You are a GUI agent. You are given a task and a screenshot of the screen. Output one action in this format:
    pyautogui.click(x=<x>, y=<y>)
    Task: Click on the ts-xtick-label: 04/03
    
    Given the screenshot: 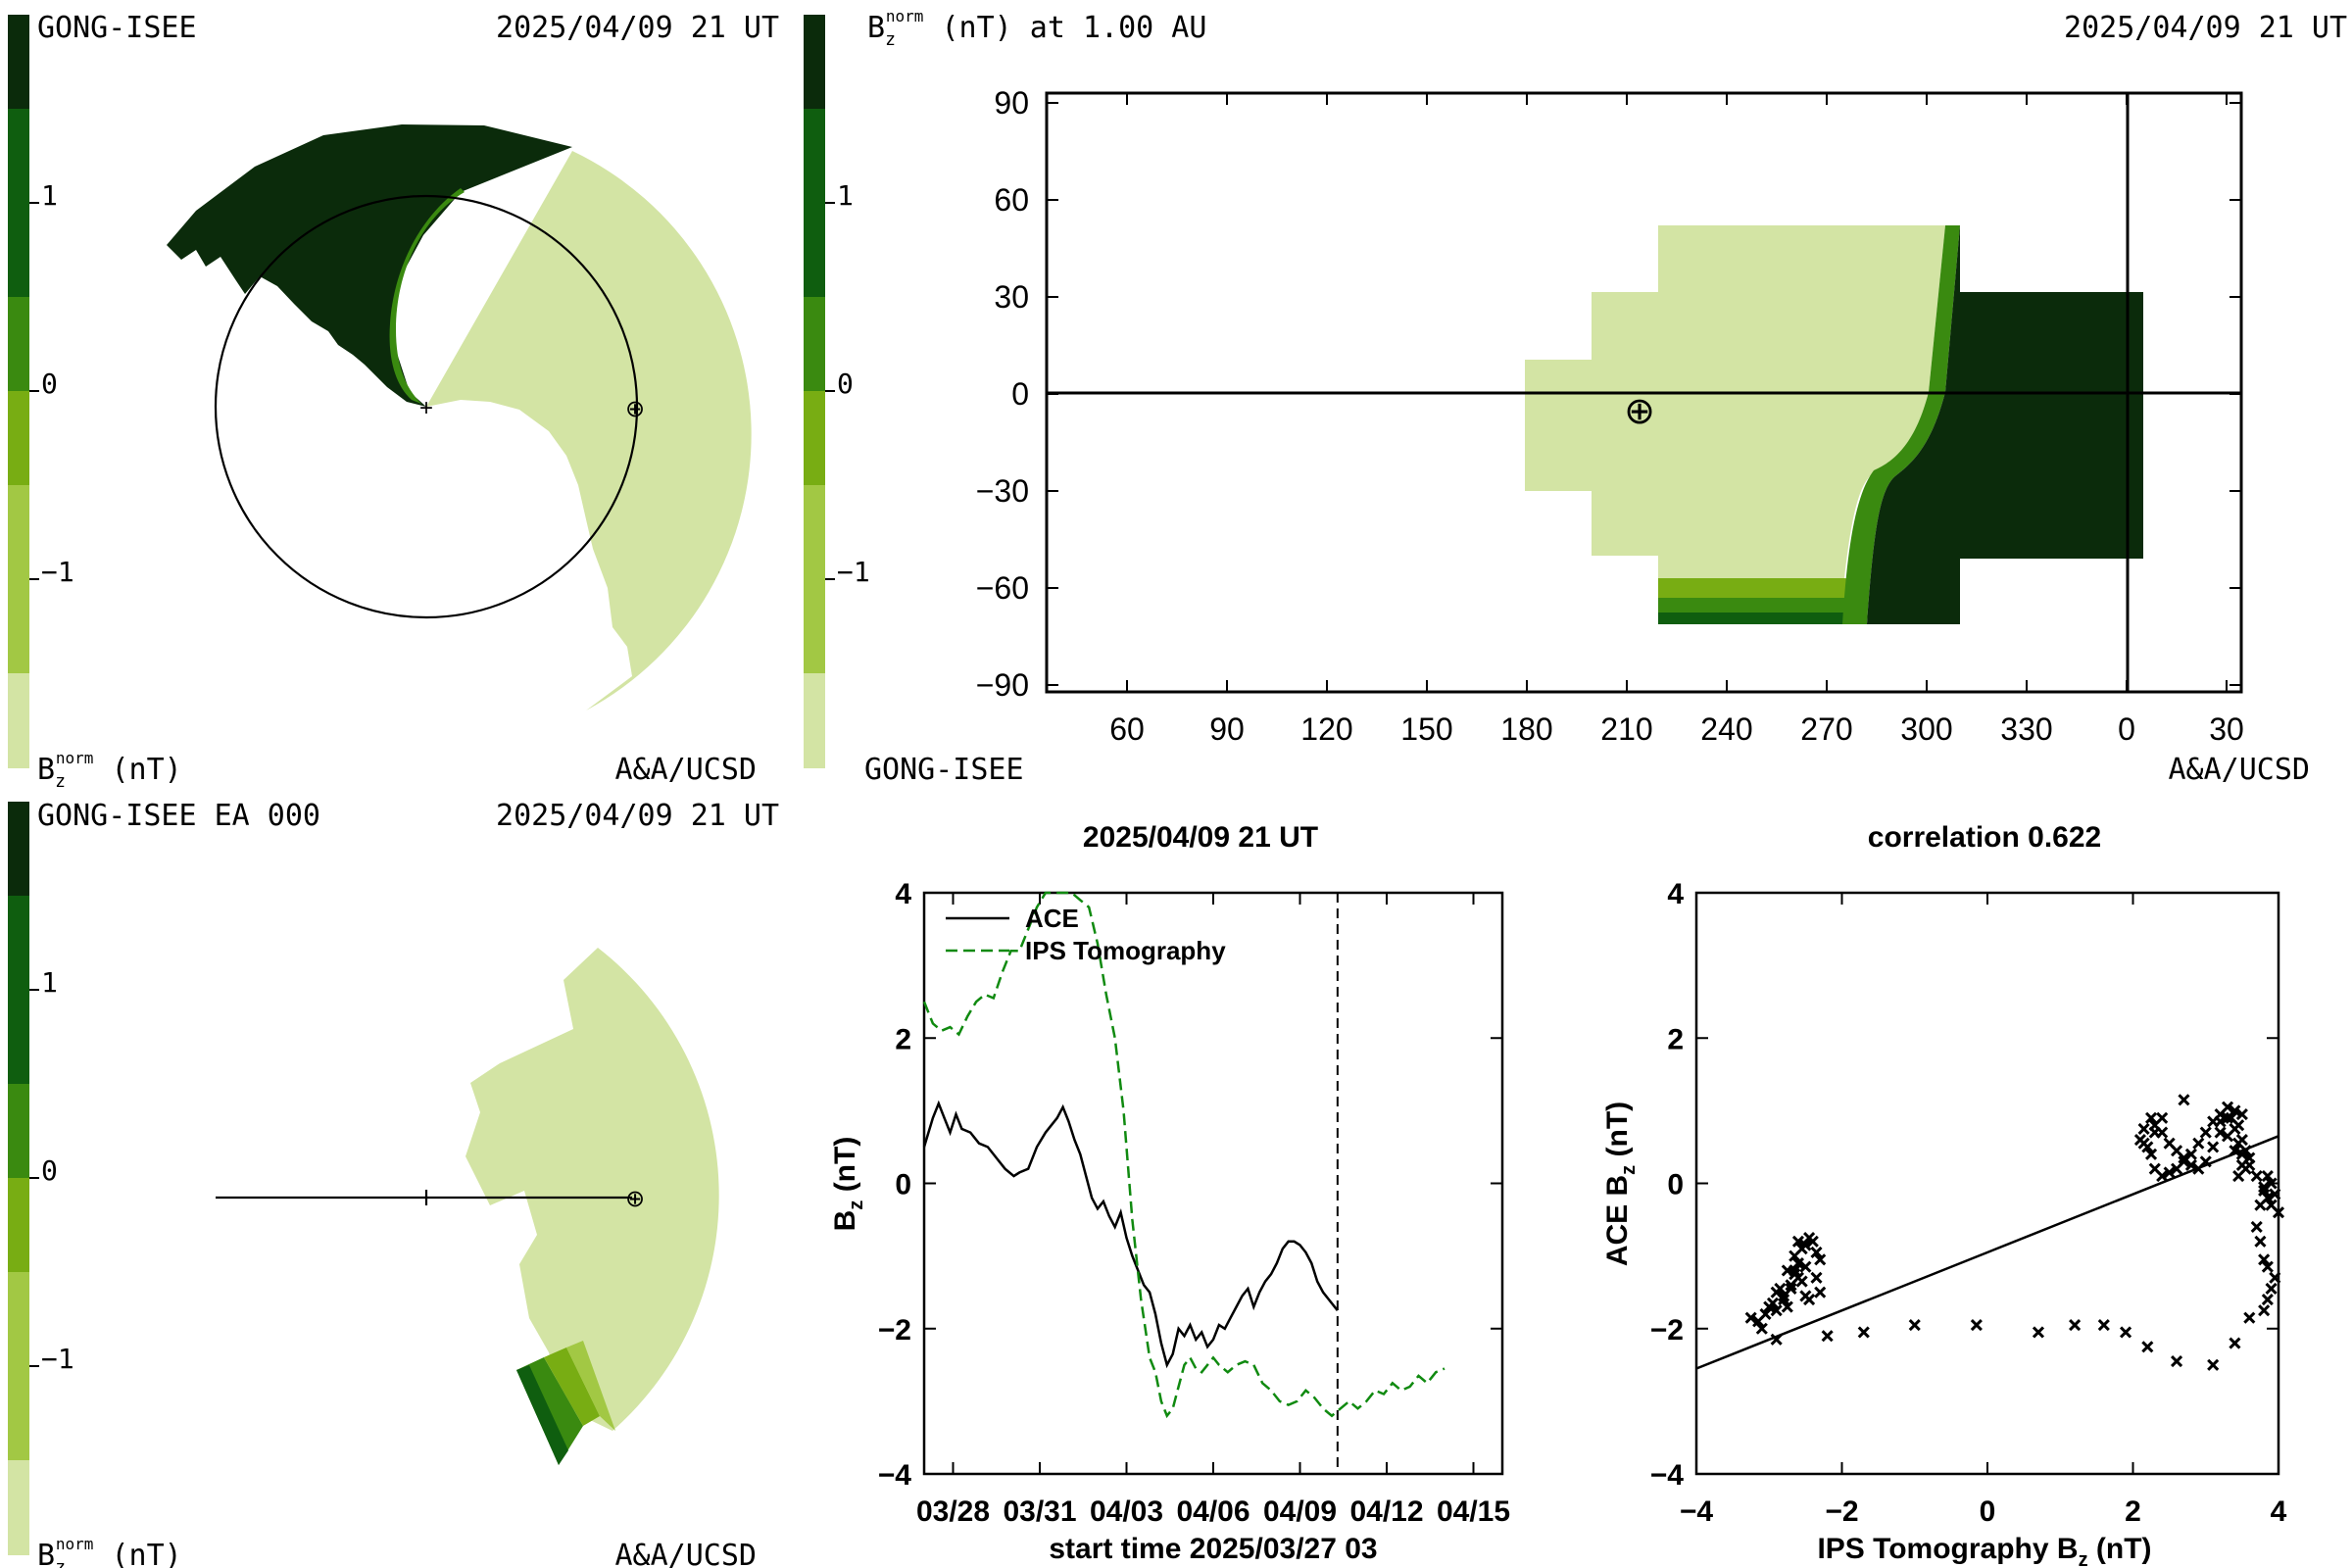 What is the action you would take?
    pyautogui.click(x=1126, y=1511)
    